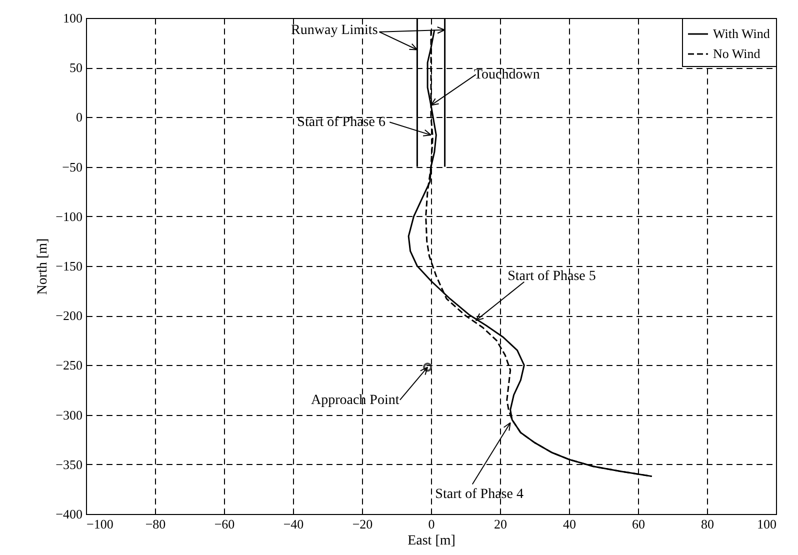 The image size is (798, 555). Describe the element at coordinates (155, 524) in the screenshot. I see `x-tick-label: −80` at that location.